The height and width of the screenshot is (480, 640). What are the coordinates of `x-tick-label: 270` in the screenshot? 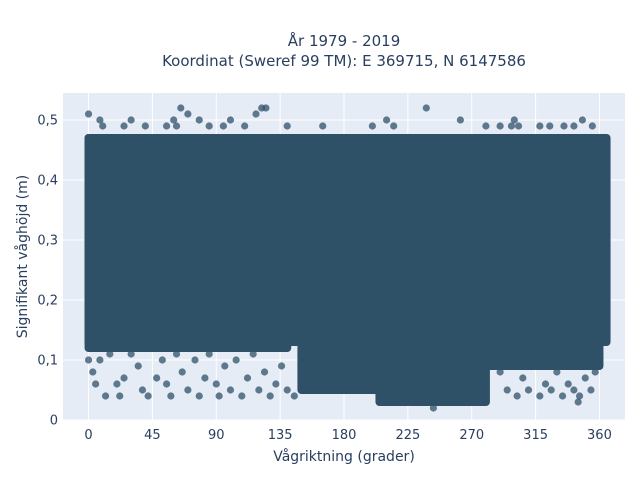 It's located at (471, 435).